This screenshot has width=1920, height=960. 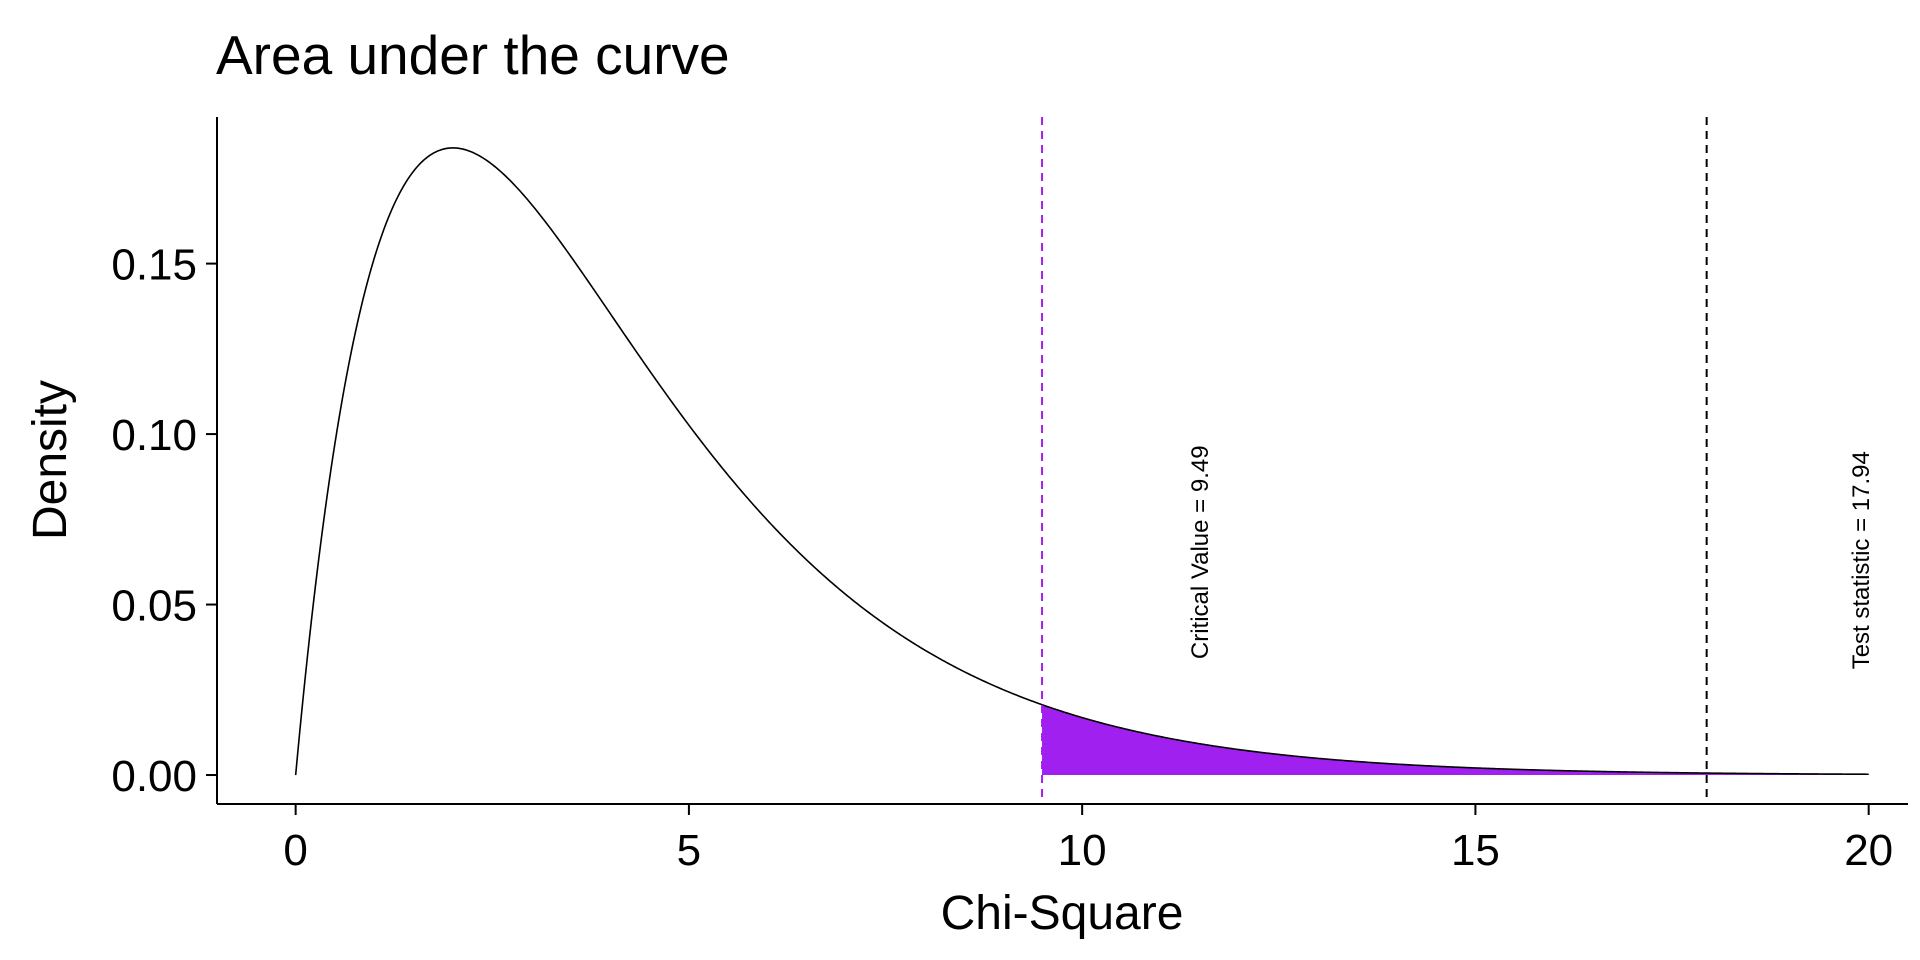 I want to click on annotation-label-2: Test statistic = 17.94, so click(x=1861, y=560).